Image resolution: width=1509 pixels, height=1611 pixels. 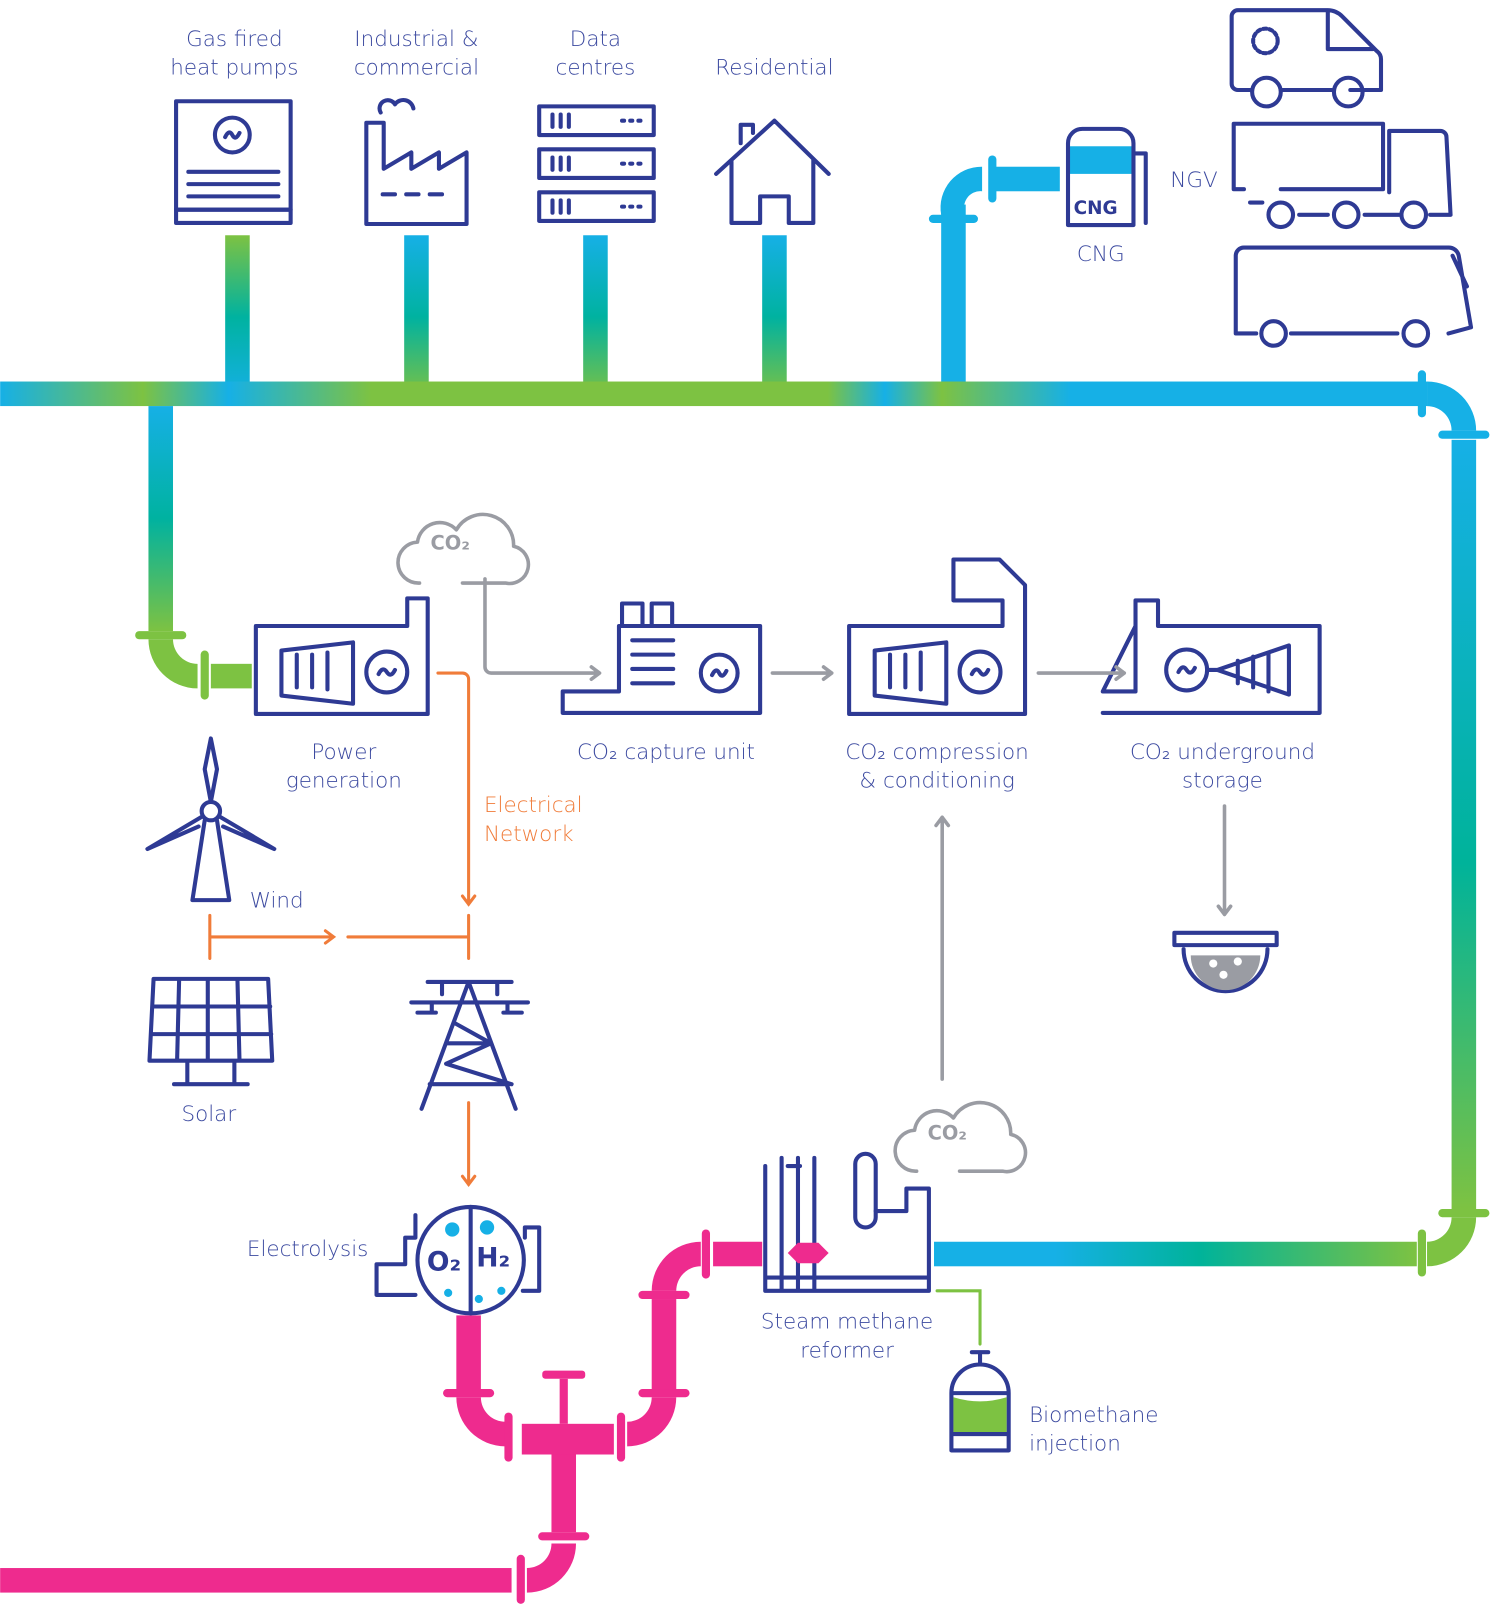 I want to click on biomethane-icon, so click(x=980, y=1401).